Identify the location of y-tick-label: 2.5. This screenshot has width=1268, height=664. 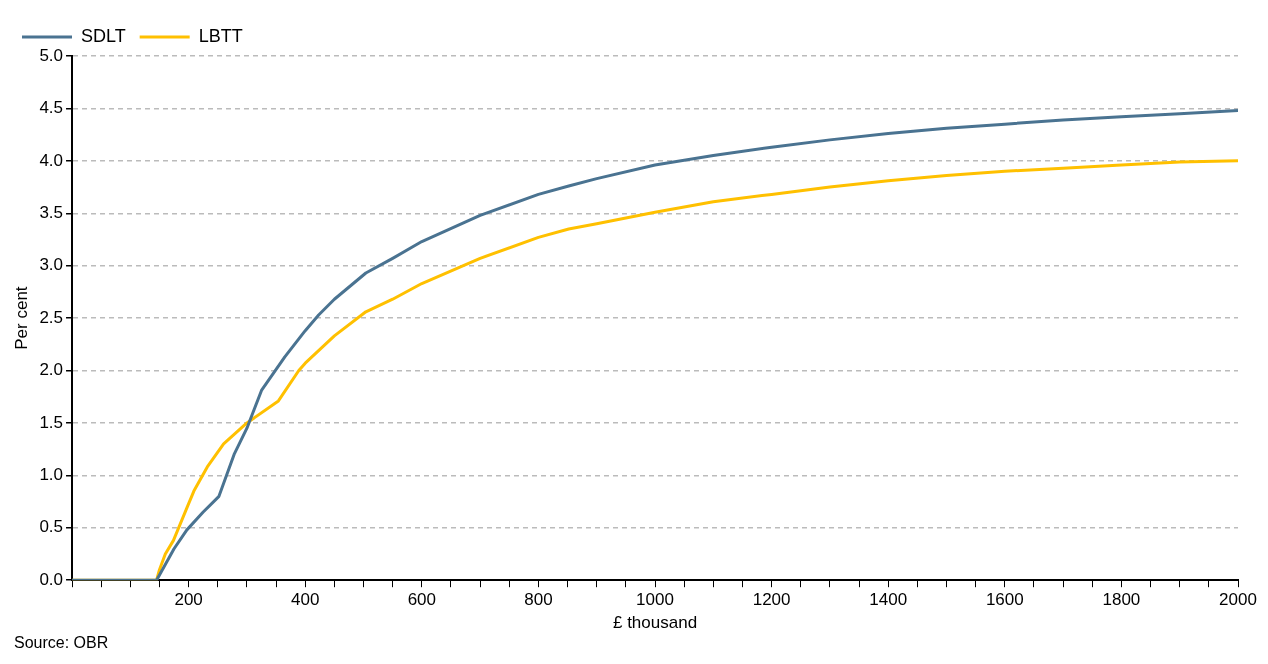
(51, 317).